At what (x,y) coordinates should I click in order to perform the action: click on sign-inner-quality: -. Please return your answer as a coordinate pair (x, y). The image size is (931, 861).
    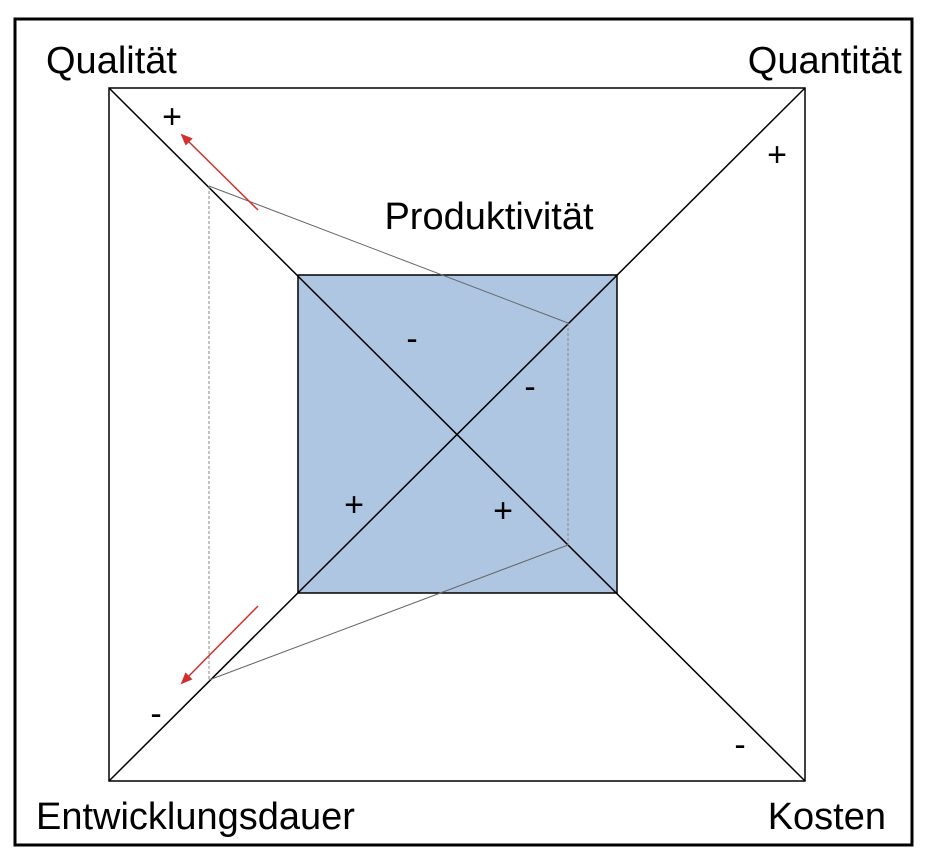
    Looking at the image, I should click on (411, 339).